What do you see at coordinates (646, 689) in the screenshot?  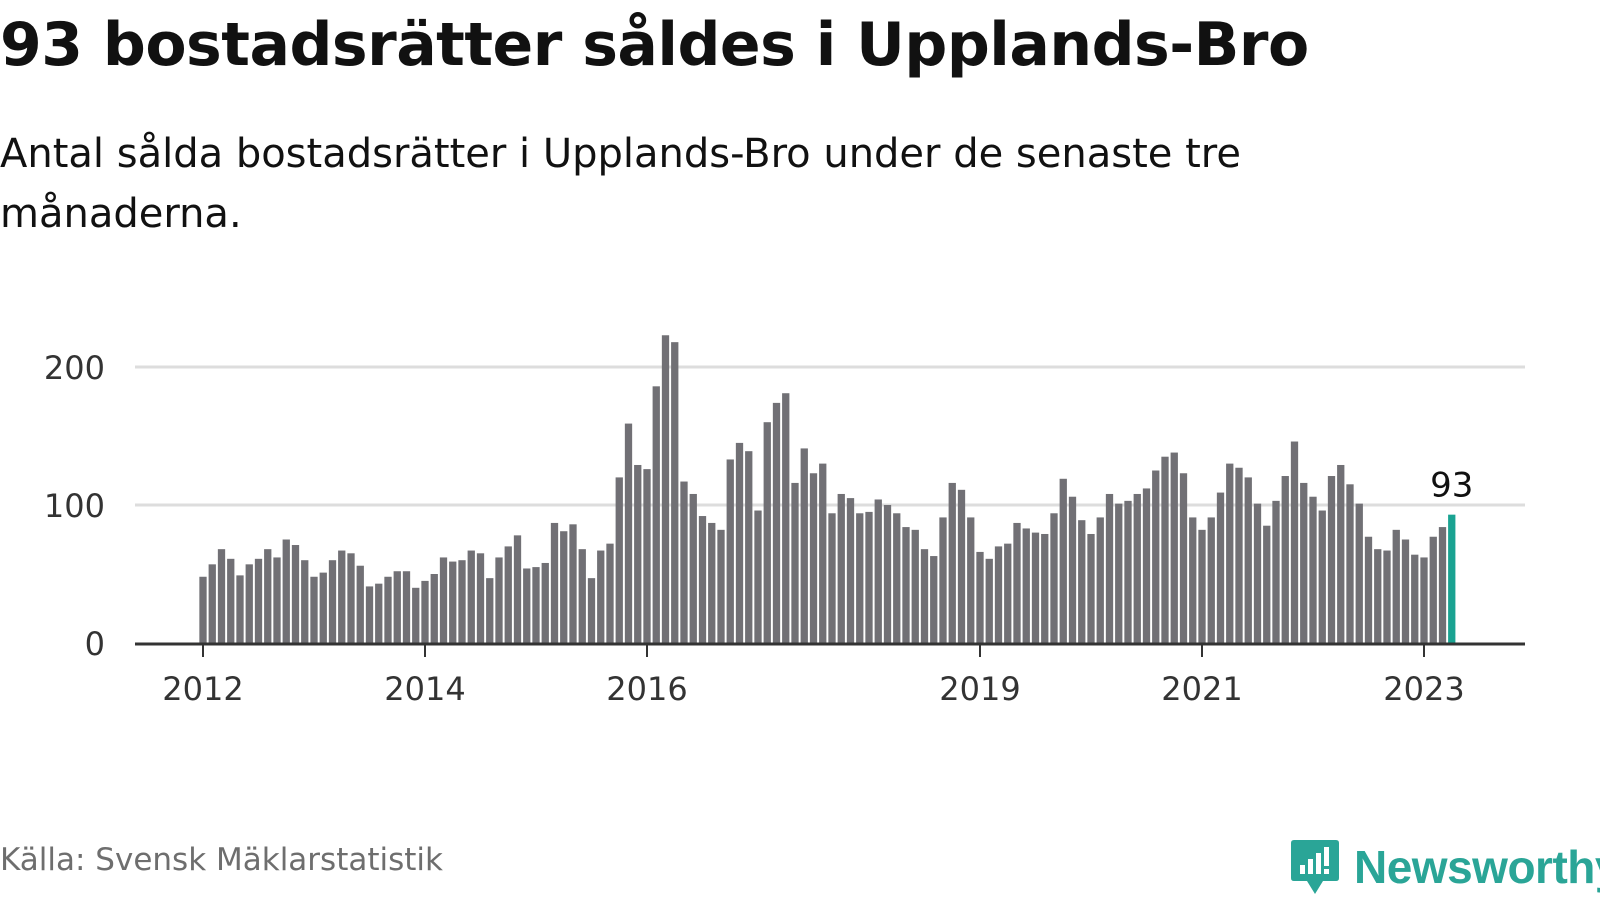 I see `x-tick-label: 2016` at bounding box center [646, 689].